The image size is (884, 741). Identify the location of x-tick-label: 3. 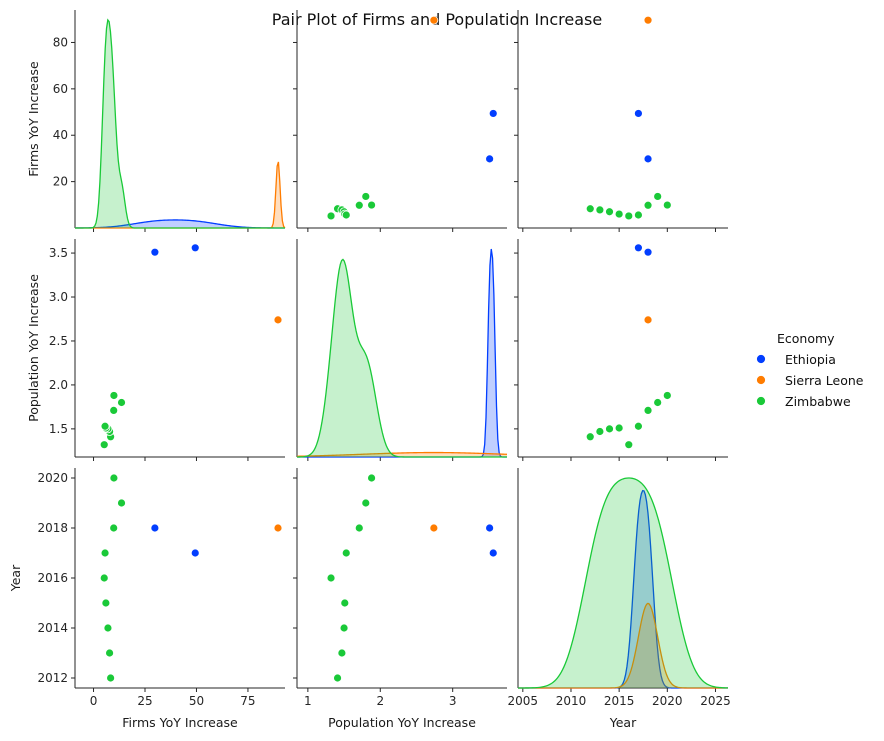
(453, 701).